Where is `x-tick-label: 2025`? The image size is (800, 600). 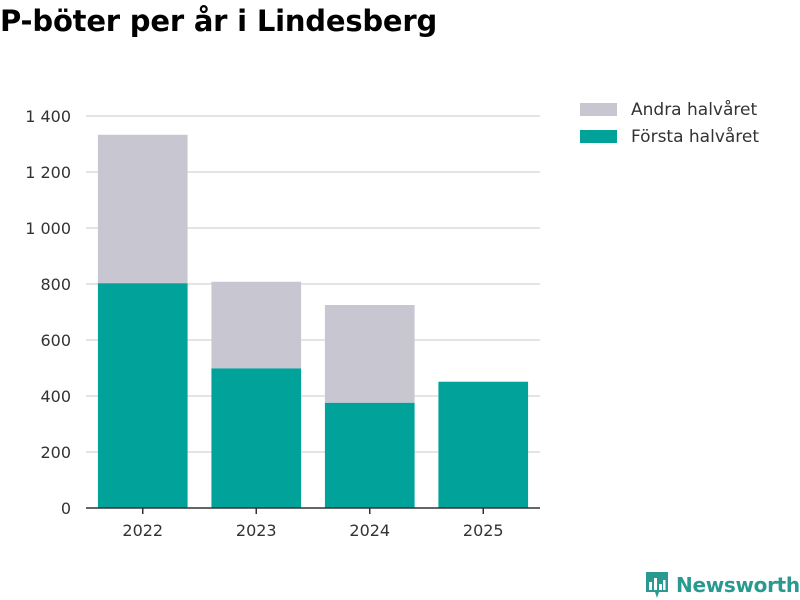
x-tick-label: 2025 is located at coordinates (483, 530).